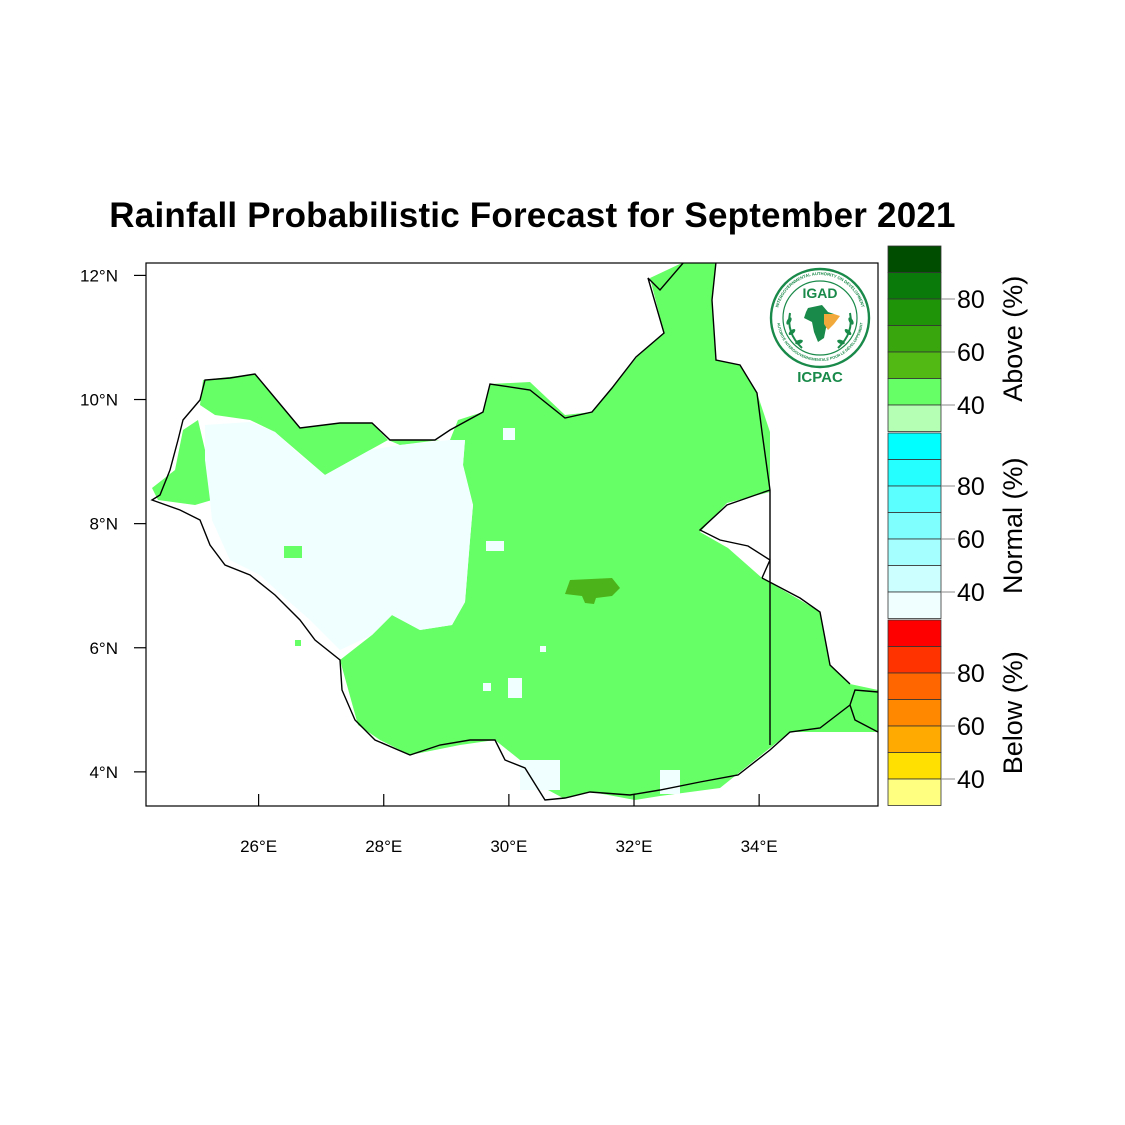 The width and height of the screenshot is (1125, 1125). What do you see at coordinates (99, 400) in the screenshot?
I see `y-tick-label: 10°N` at bounding box center [99, 400].